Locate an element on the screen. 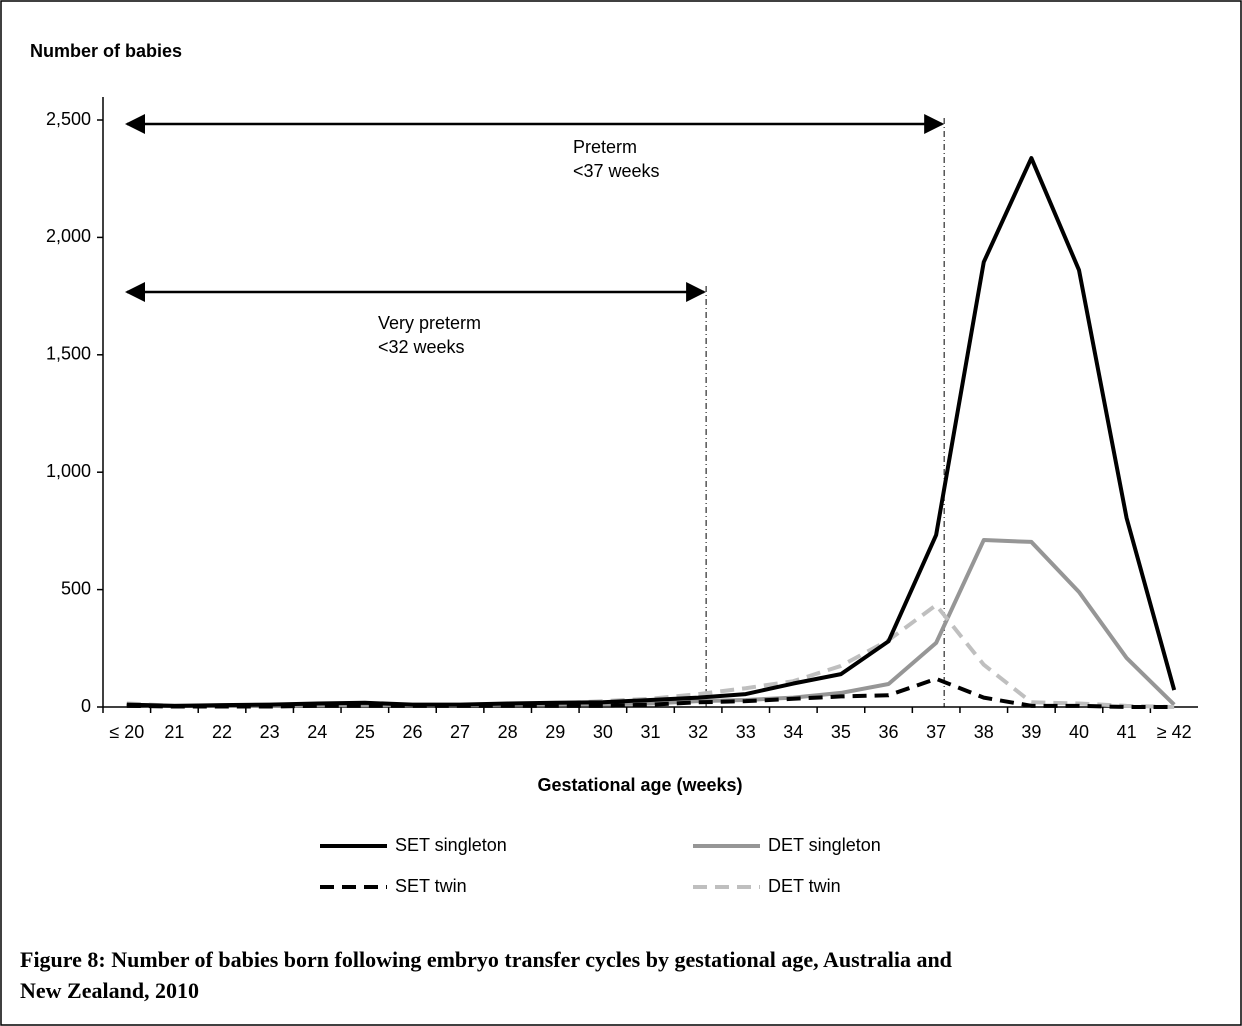  y-tick-label: 1,500 is located at coordinates (68, 354).